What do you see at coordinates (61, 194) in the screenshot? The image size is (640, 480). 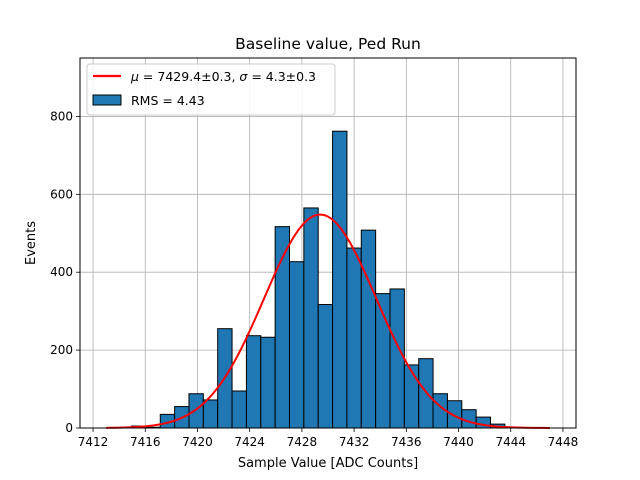 I see `y-tick-label: 600` at bounding box center [61, 194].